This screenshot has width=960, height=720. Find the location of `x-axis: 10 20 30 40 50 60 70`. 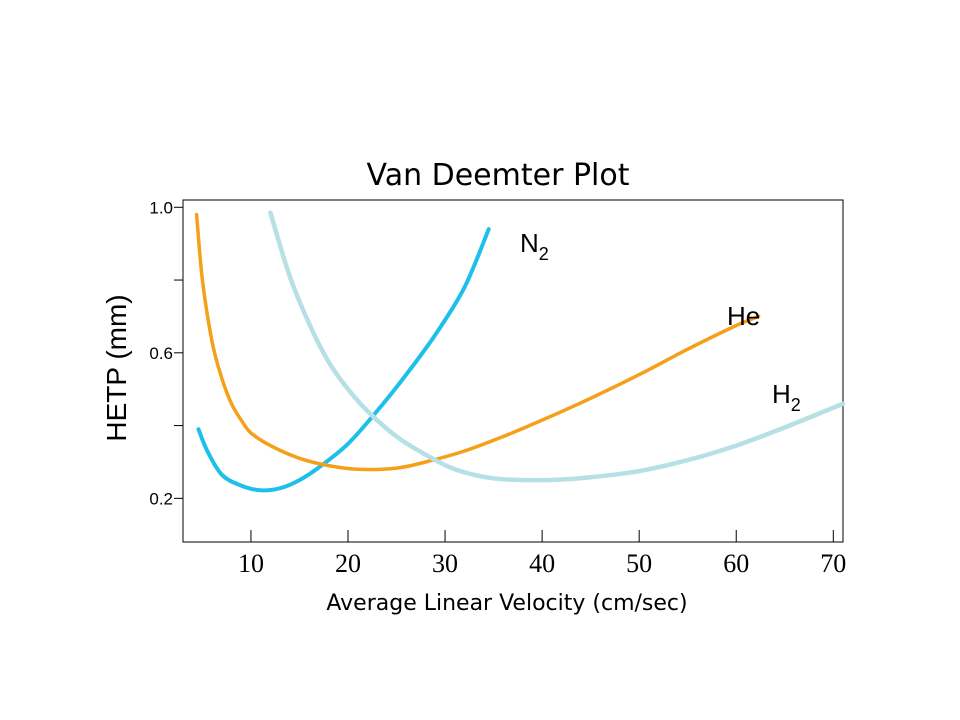

x-axis: 10 20 30 40 50 60 70 is located at coordinates (542, 554).